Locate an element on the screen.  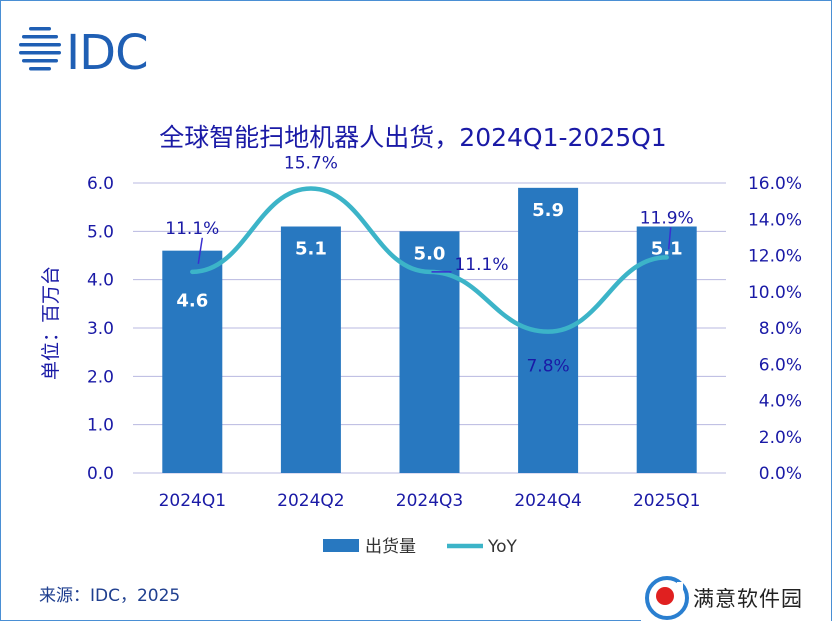
x-axis: 2024Q1 2024Q2 2024Q3 2024Q4 2025Q1 is located at coordinates (430, 501).